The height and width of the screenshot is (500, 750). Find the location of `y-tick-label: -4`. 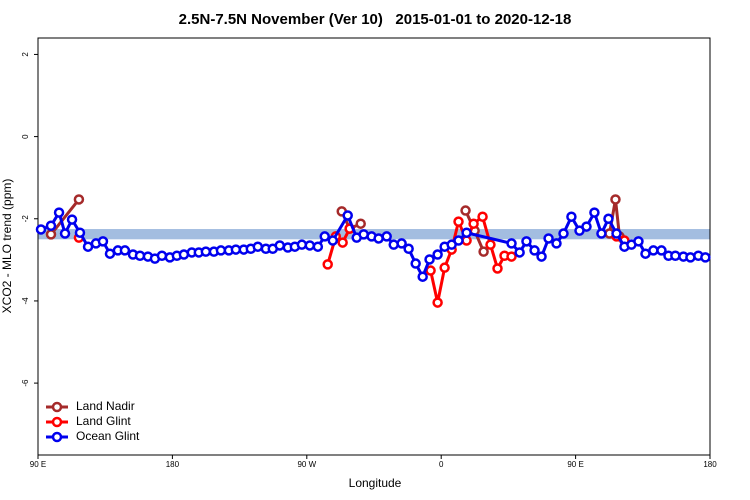

y-tick-label: -4 is located at coordinates (25, 301).